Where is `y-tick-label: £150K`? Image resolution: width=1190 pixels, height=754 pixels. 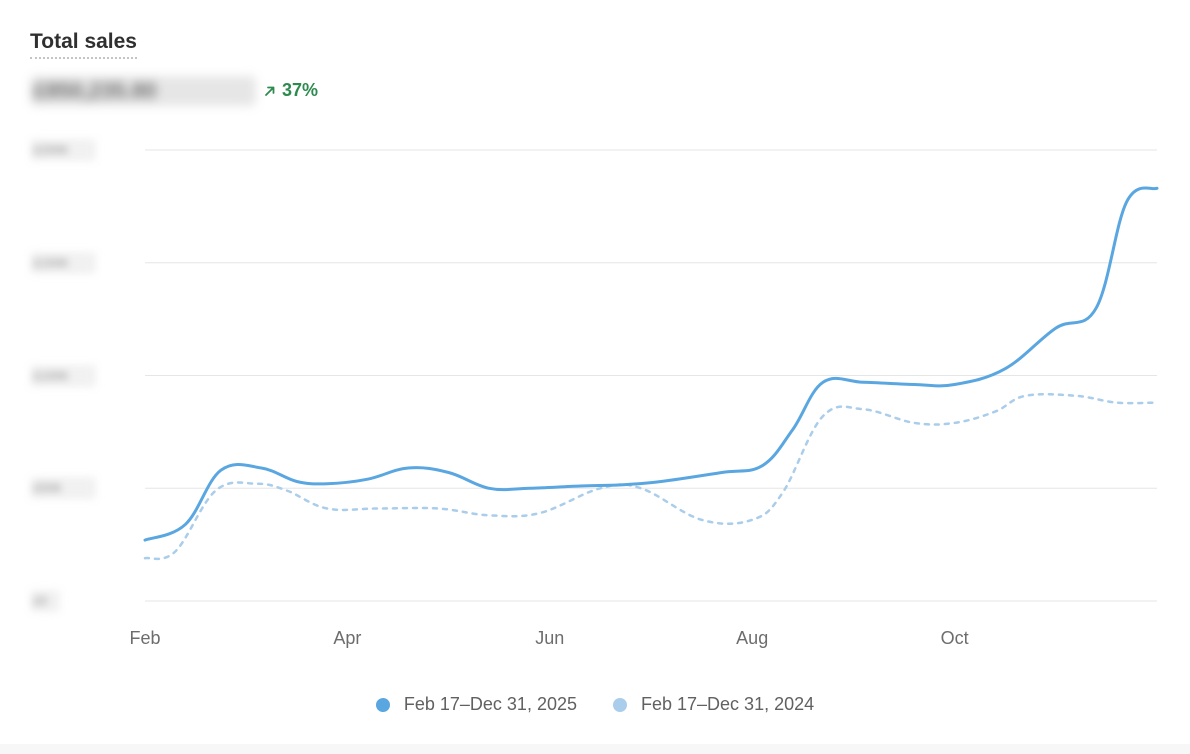
y-tick-label: £150K is located at coordinates (63, 262).